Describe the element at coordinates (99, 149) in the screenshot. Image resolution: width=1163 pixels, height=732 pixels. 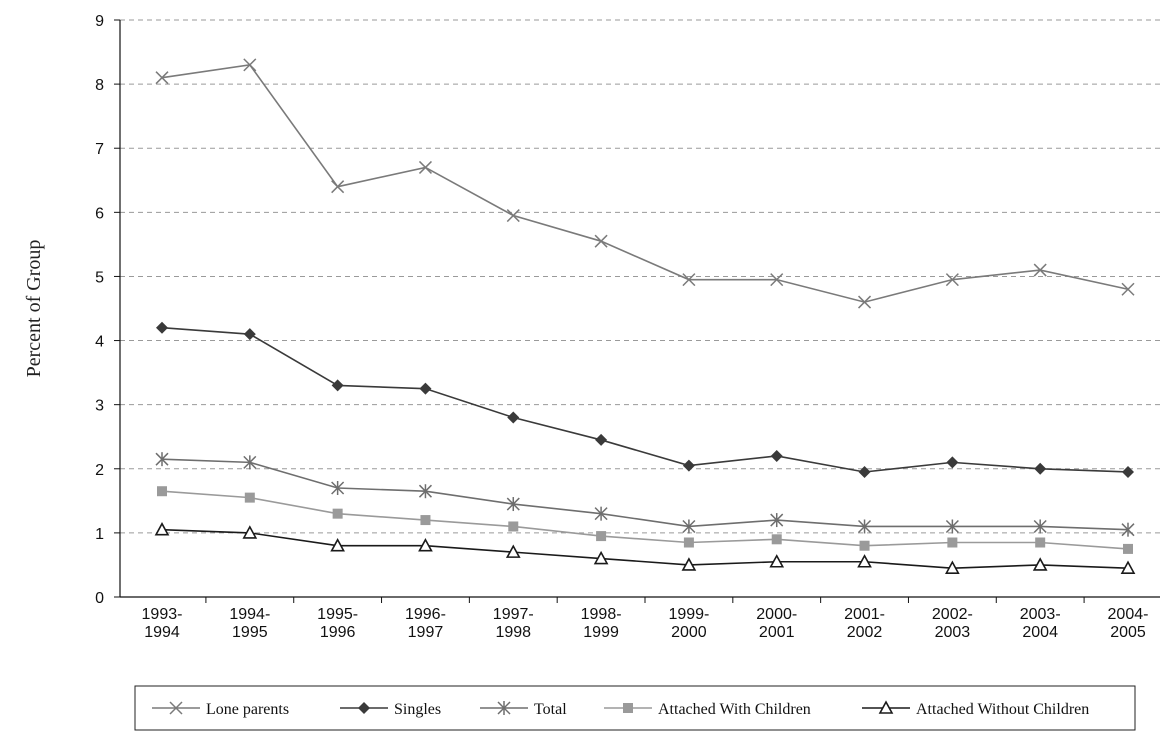
I see `y-tick-label: 7` at that location.